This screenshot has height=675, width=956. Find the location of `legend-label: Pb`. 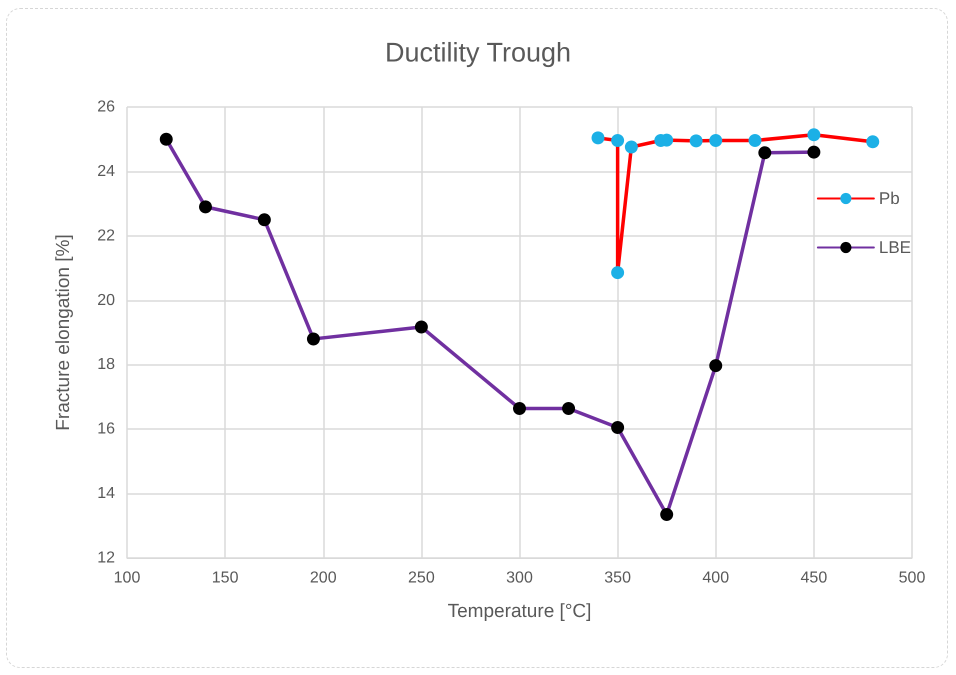

legend-label: Pb is located at coordinates (889, 198).